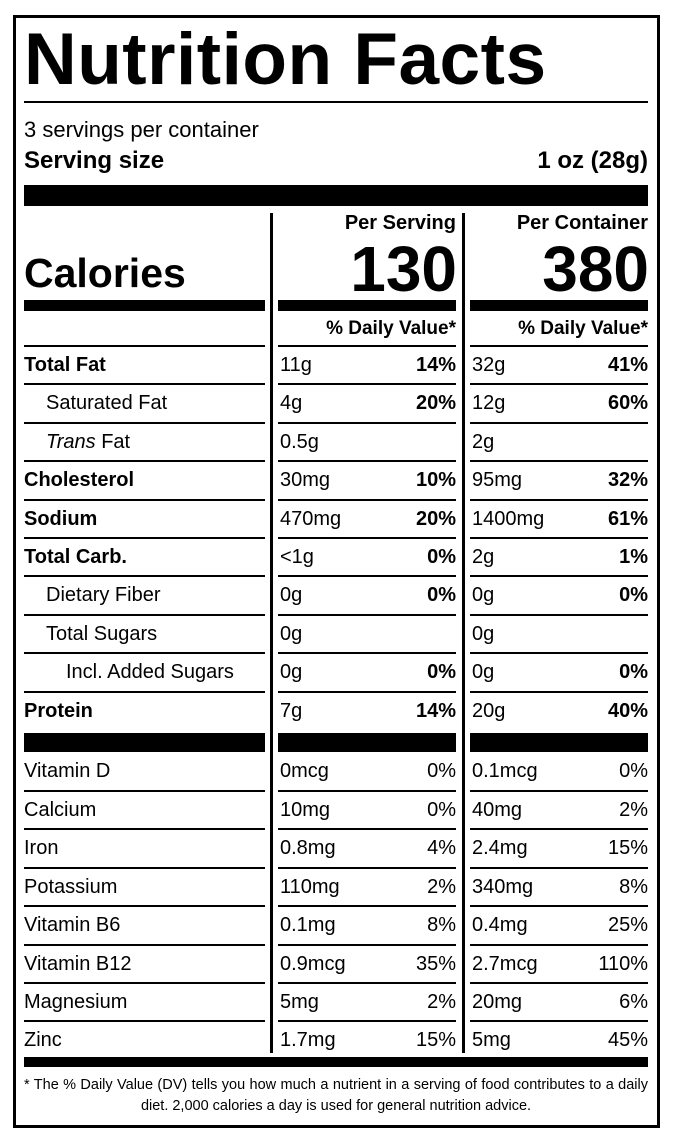 Image resolution: width=673 pixels, height=1142 pixels. Describe the element at coordinates (400, 223) in the screenshot. I see `per-serving-header: Per Serving` at that location.